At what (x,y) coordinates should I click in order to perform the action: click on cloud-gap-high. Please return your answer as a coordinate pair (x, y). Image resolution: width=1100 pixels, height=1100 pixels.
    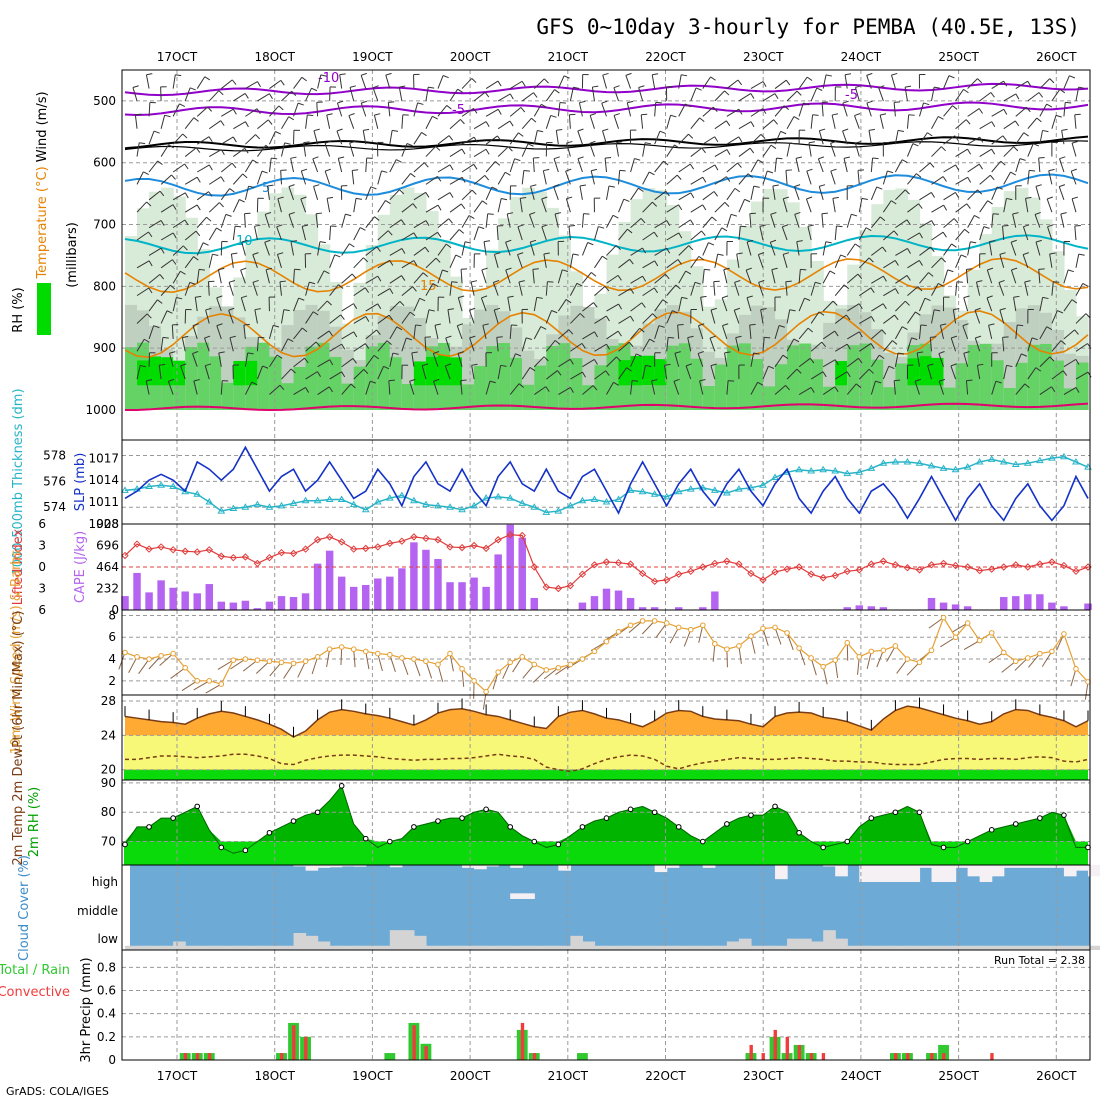
    Looking at the image, I should click on (902, 873).